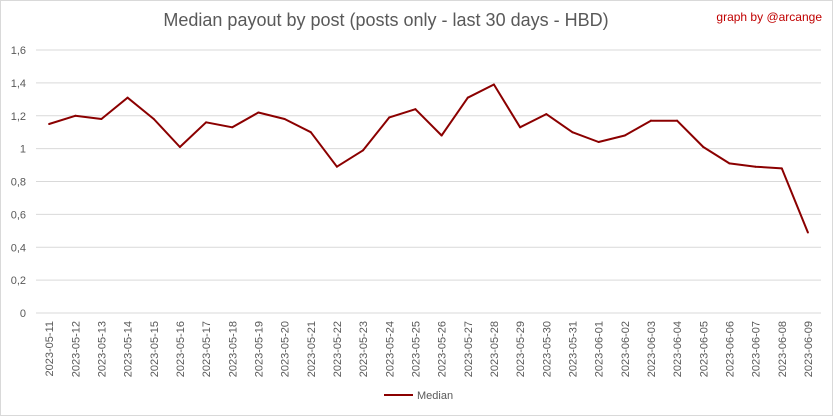 The height and width of the screenshot is (416, 833). Describe the element at coordinates (495, 349) in the screenshot. I see `x-tick-label: 2023-05-28` at that location.